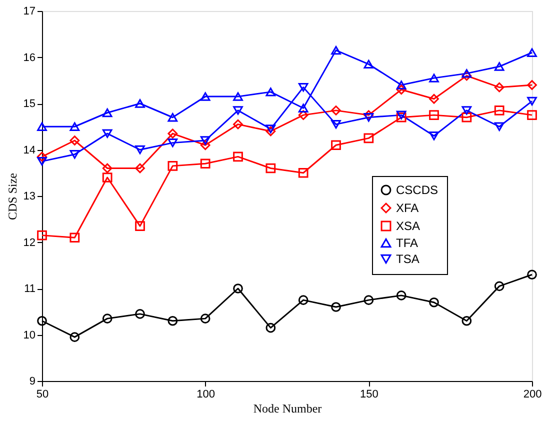  What do you see at coordinates (12, 196) in the screenshot?
I see `y-axis-title: CDS Size` at bounding box center [12, 196].